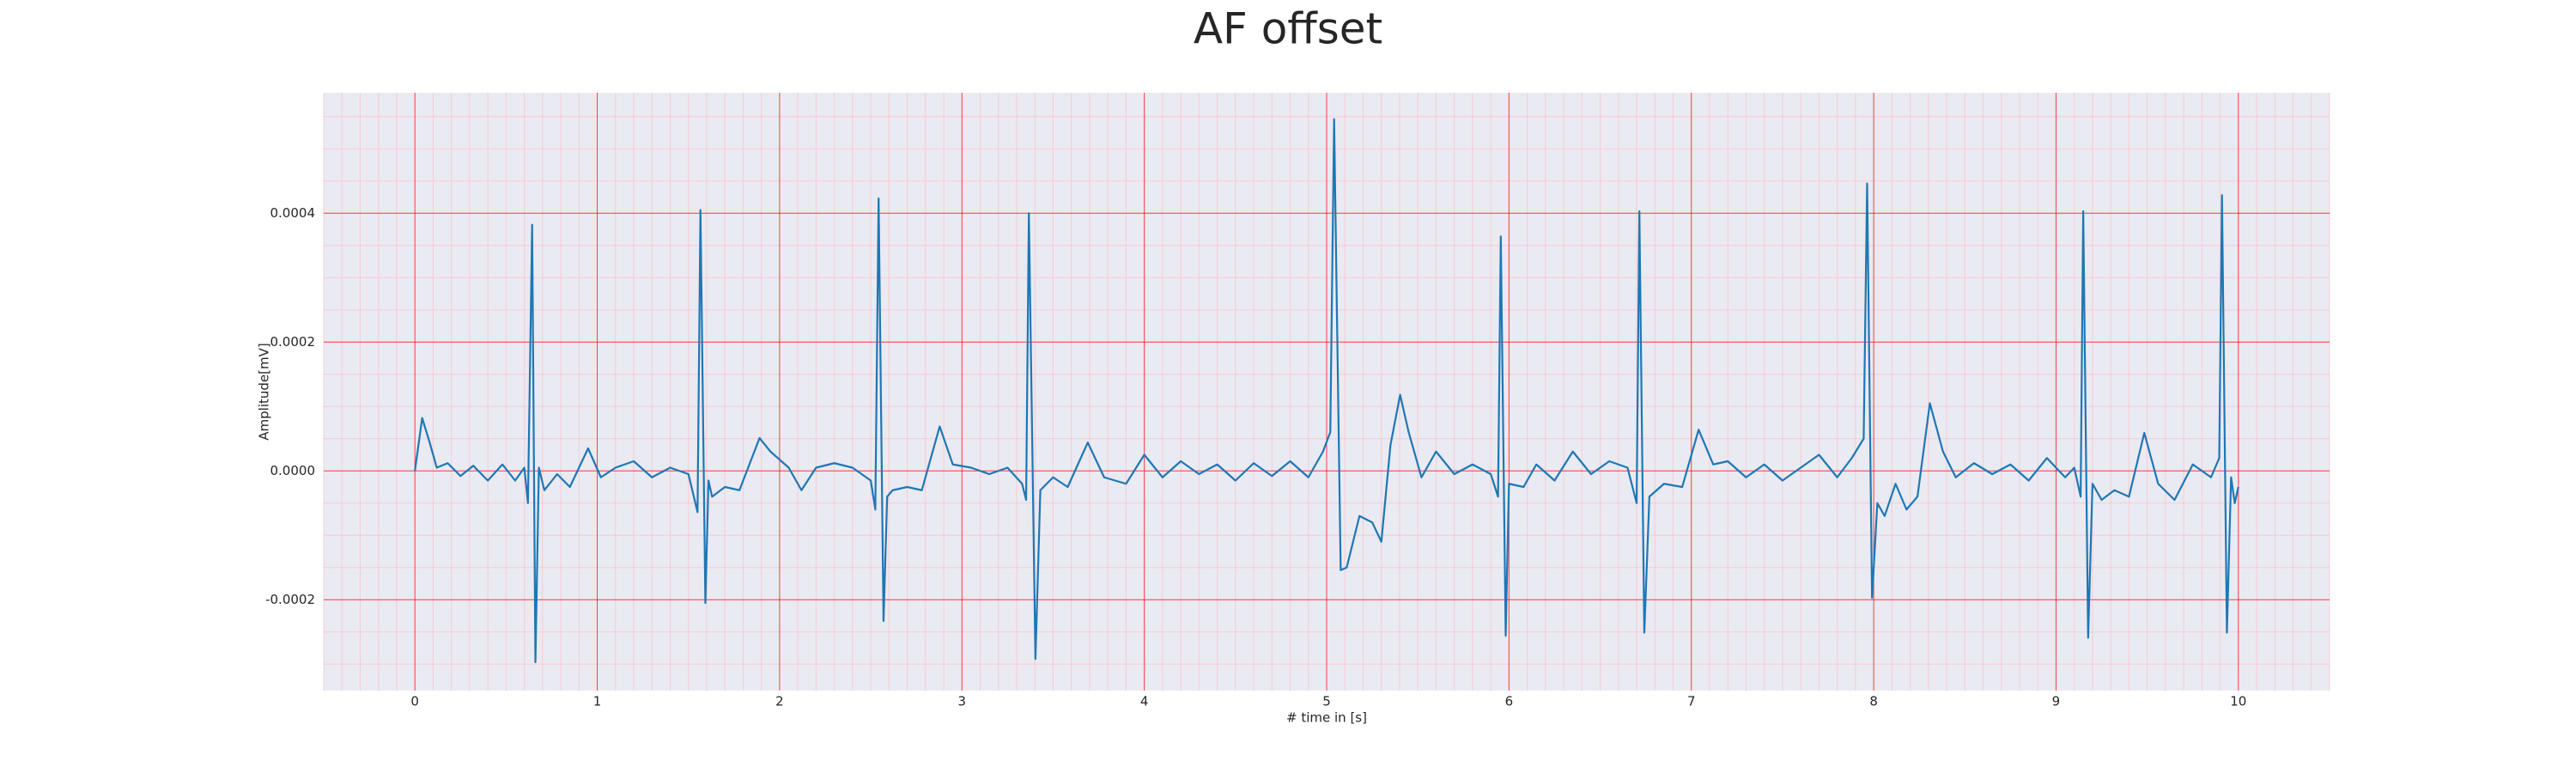 The height and width of the screenshot is (773, 2576). Describe the element at coordinates (264, 391) in the screenshot. I see `y-axis-label: Amplitude[mV]` at that location.